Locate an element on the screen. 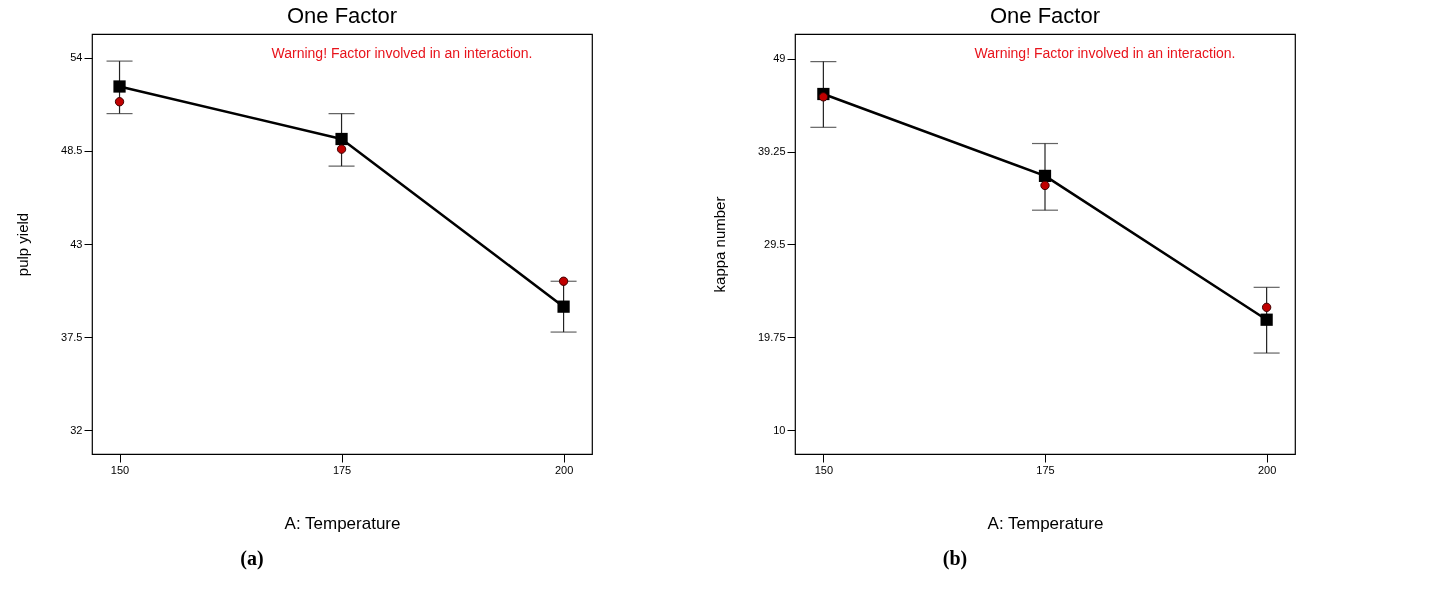 This screenshot has height=606, width=1436. text: (a) is located at coordinates (252, 558).